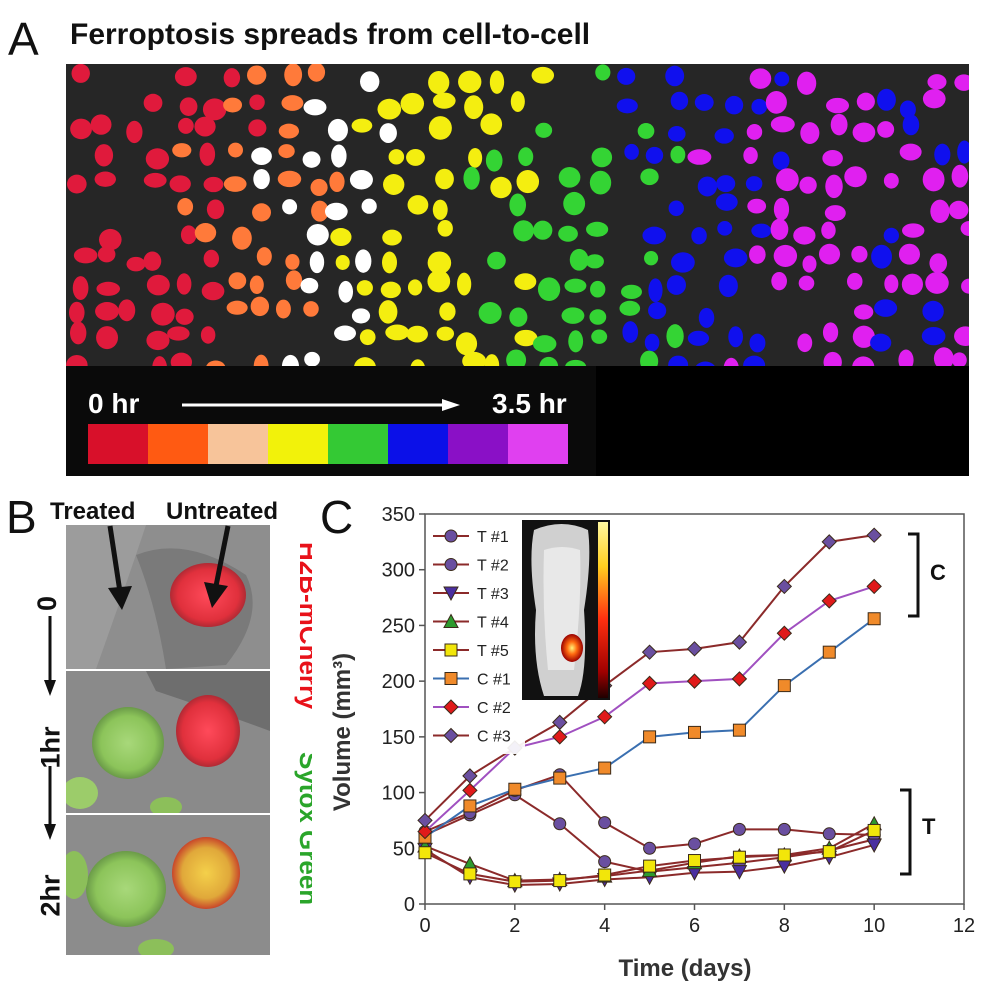 The width and height of the screenshot is (1000, 984). I want to click on bracket-c-label: C, so click(938, 572).